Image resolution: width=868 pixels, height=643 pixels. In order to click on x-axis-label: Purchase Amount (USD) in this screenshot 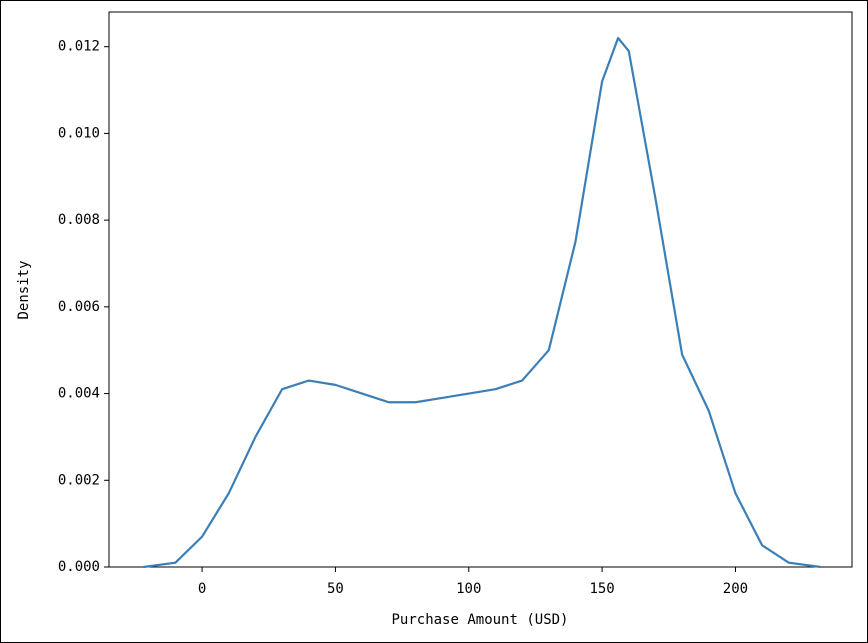, I will do `click(479, 620)`.